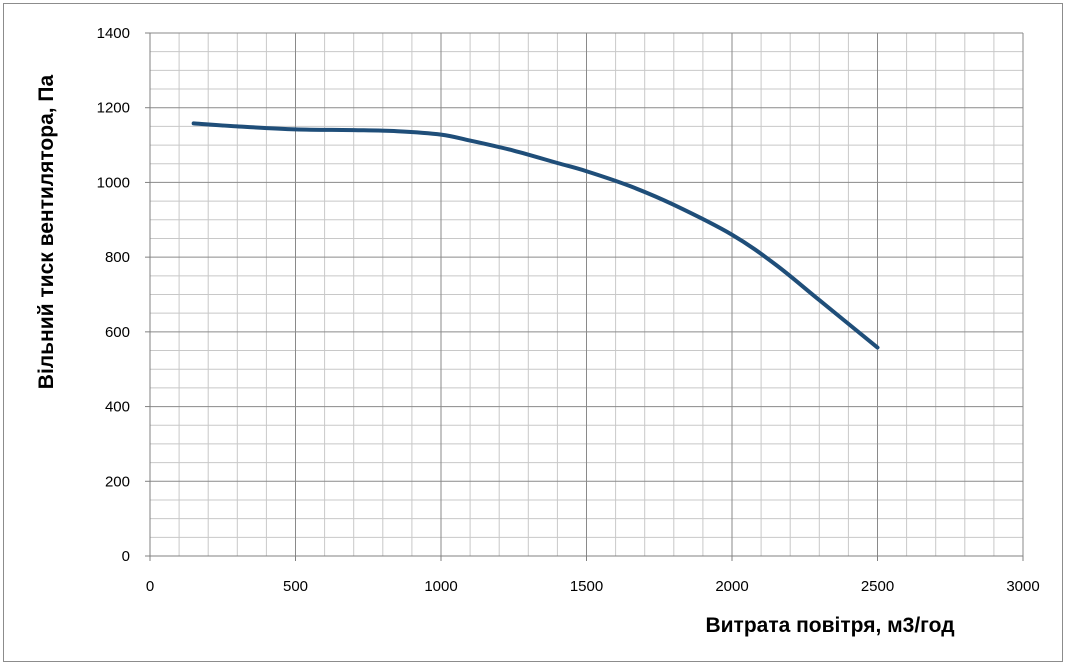 This screenshot has height=666, width=1068. I want to click on y-tick-label: 1000, so click(113, 182).